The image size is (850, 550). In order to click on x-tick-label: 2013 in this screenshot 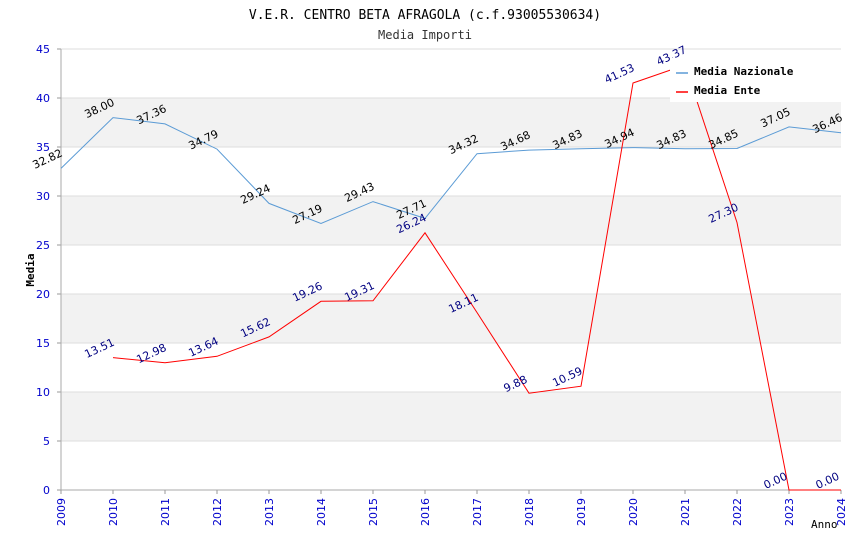, I will do `click(269, 512)`.